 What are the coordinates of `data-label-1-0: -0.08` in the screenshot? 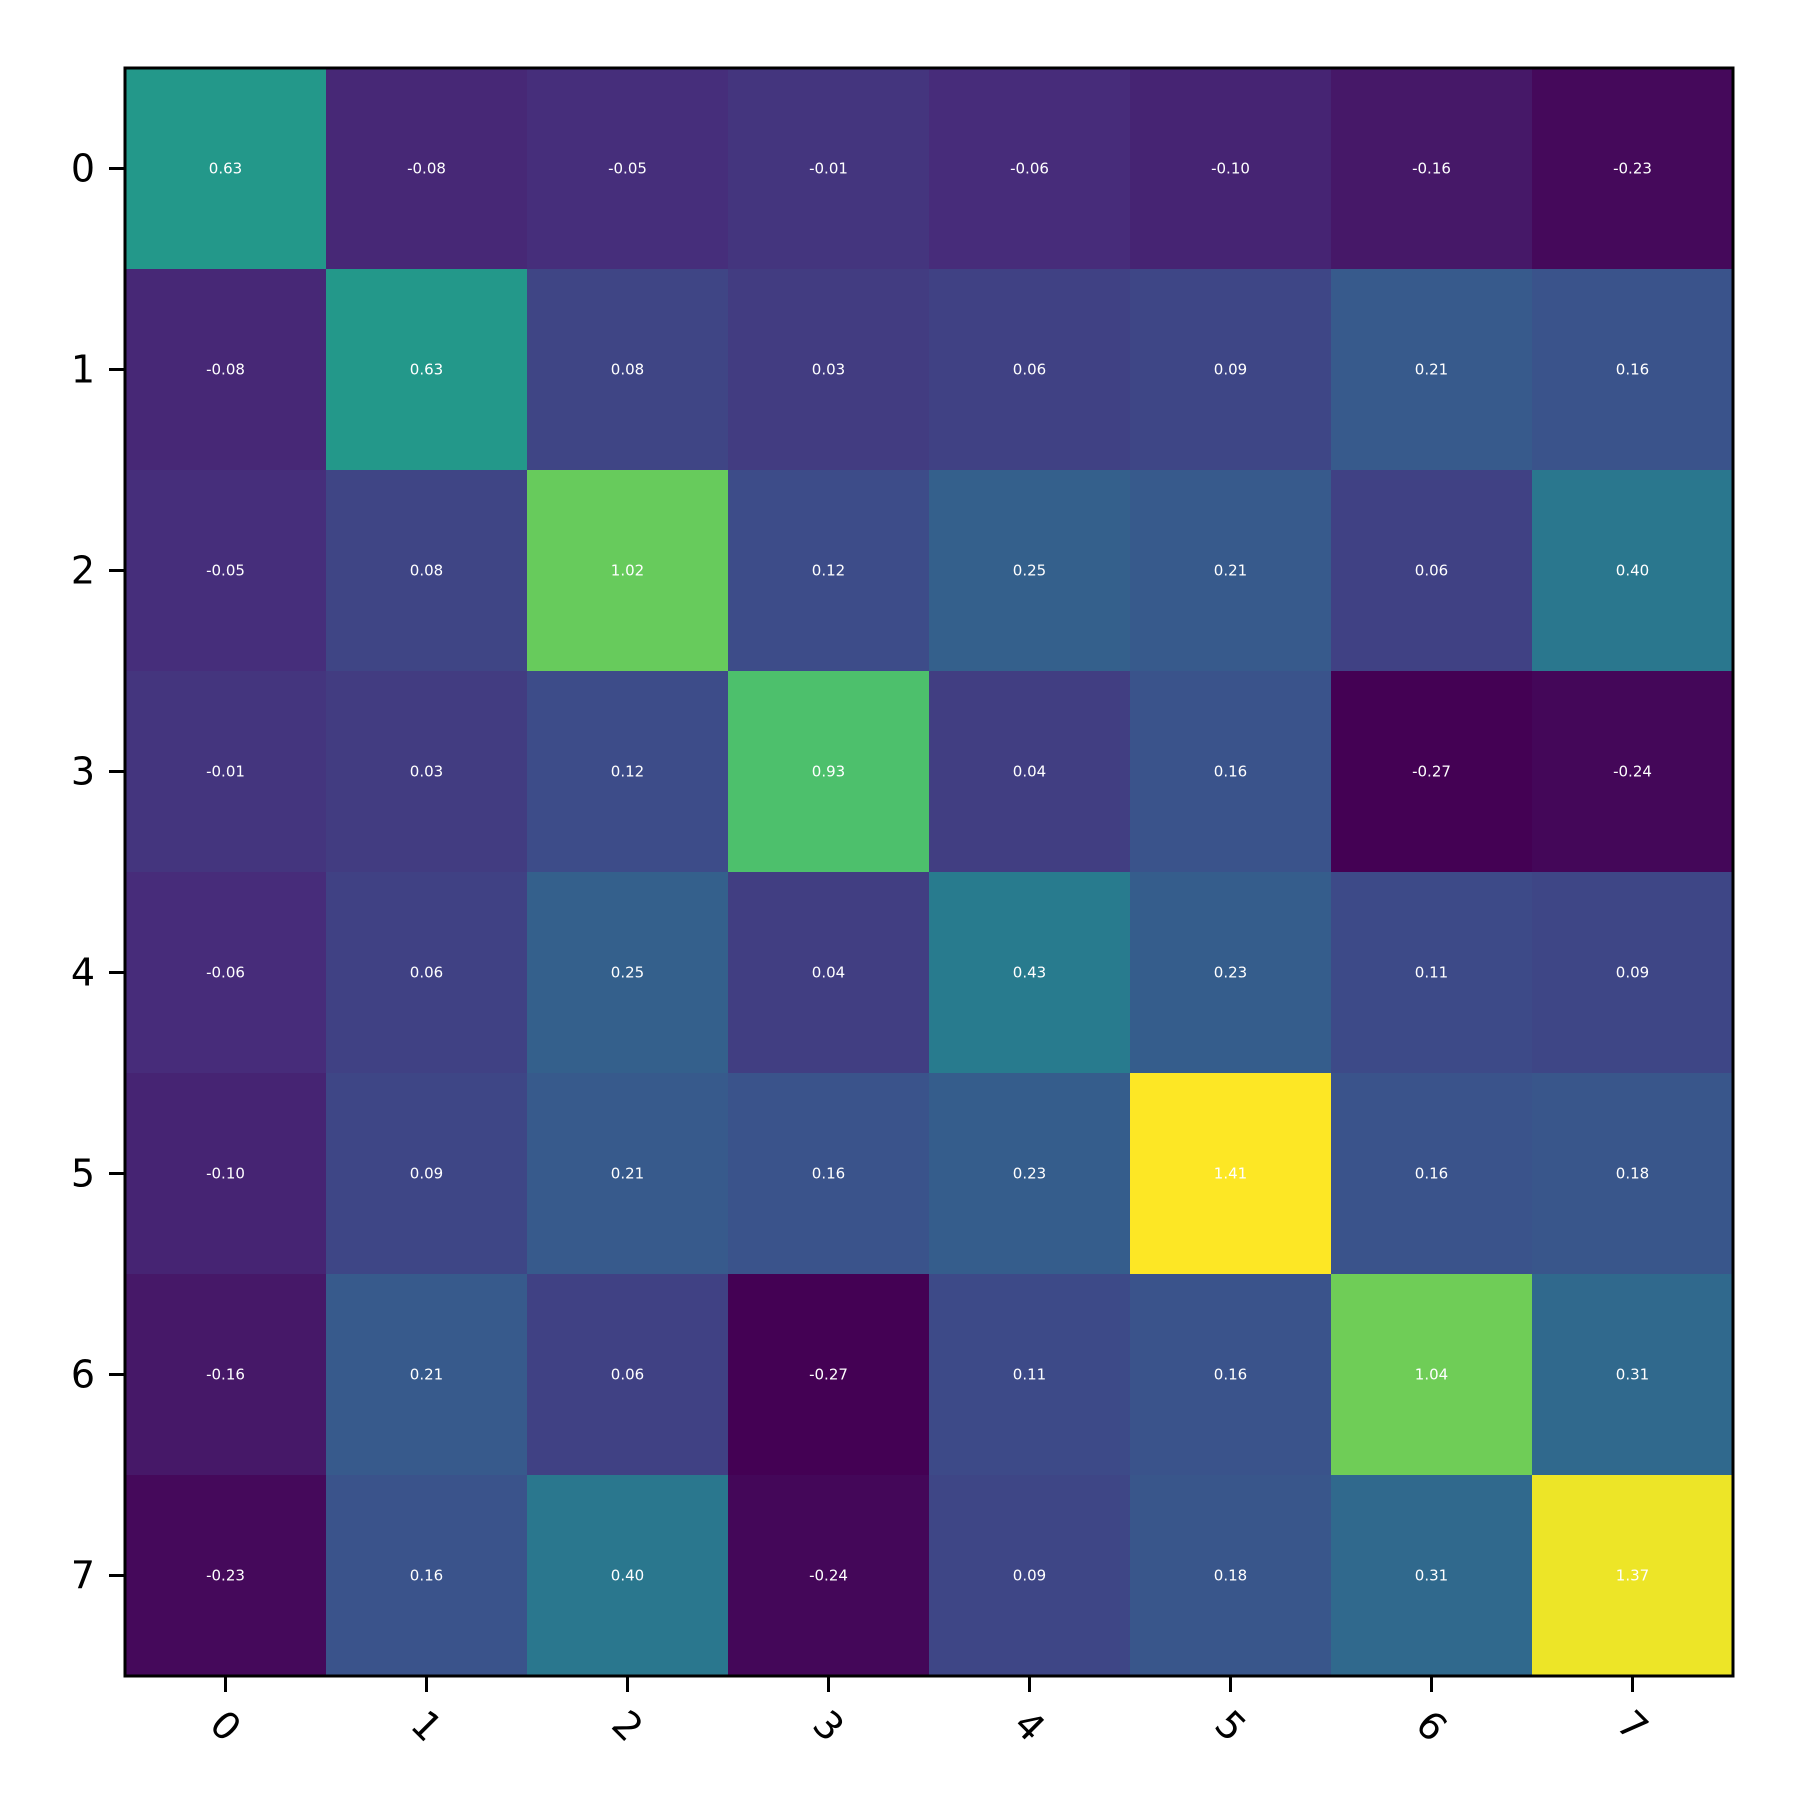 It's located at (225, 370).